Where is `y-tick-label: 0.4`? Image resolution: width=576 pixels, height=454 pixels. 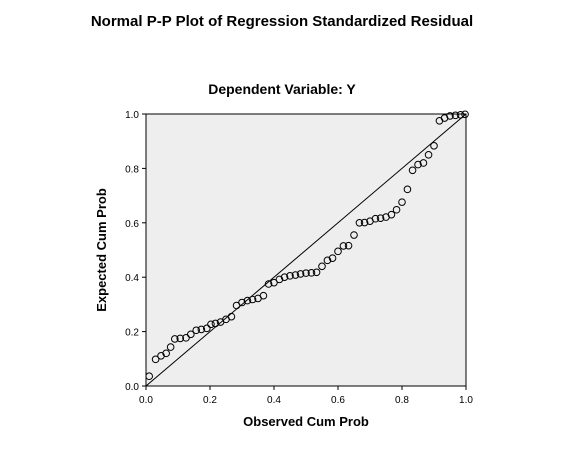
y-tick-label: 0.4 is located at coordinates (132, 278).